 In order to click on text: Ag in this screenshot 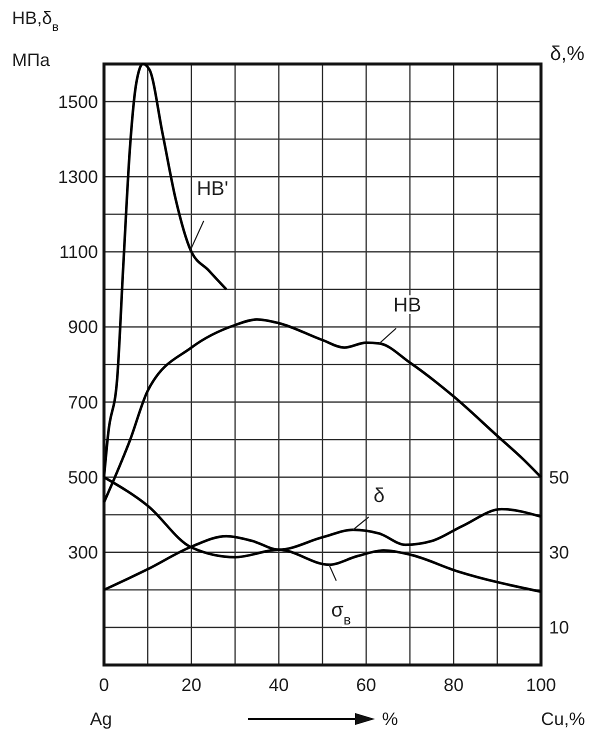, I will do `click(101, 719)`.